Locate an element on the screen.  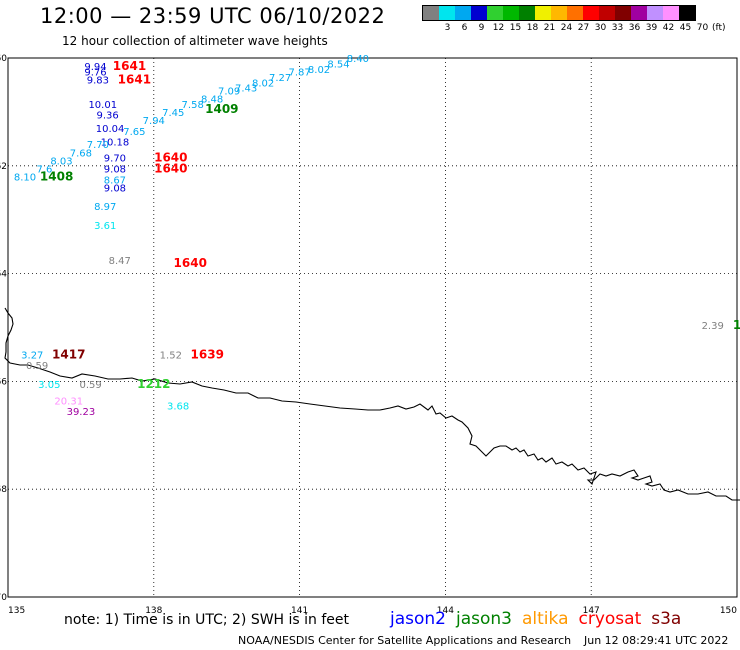
wave-height-label: 9.94 is located at coordinates (95, 67).